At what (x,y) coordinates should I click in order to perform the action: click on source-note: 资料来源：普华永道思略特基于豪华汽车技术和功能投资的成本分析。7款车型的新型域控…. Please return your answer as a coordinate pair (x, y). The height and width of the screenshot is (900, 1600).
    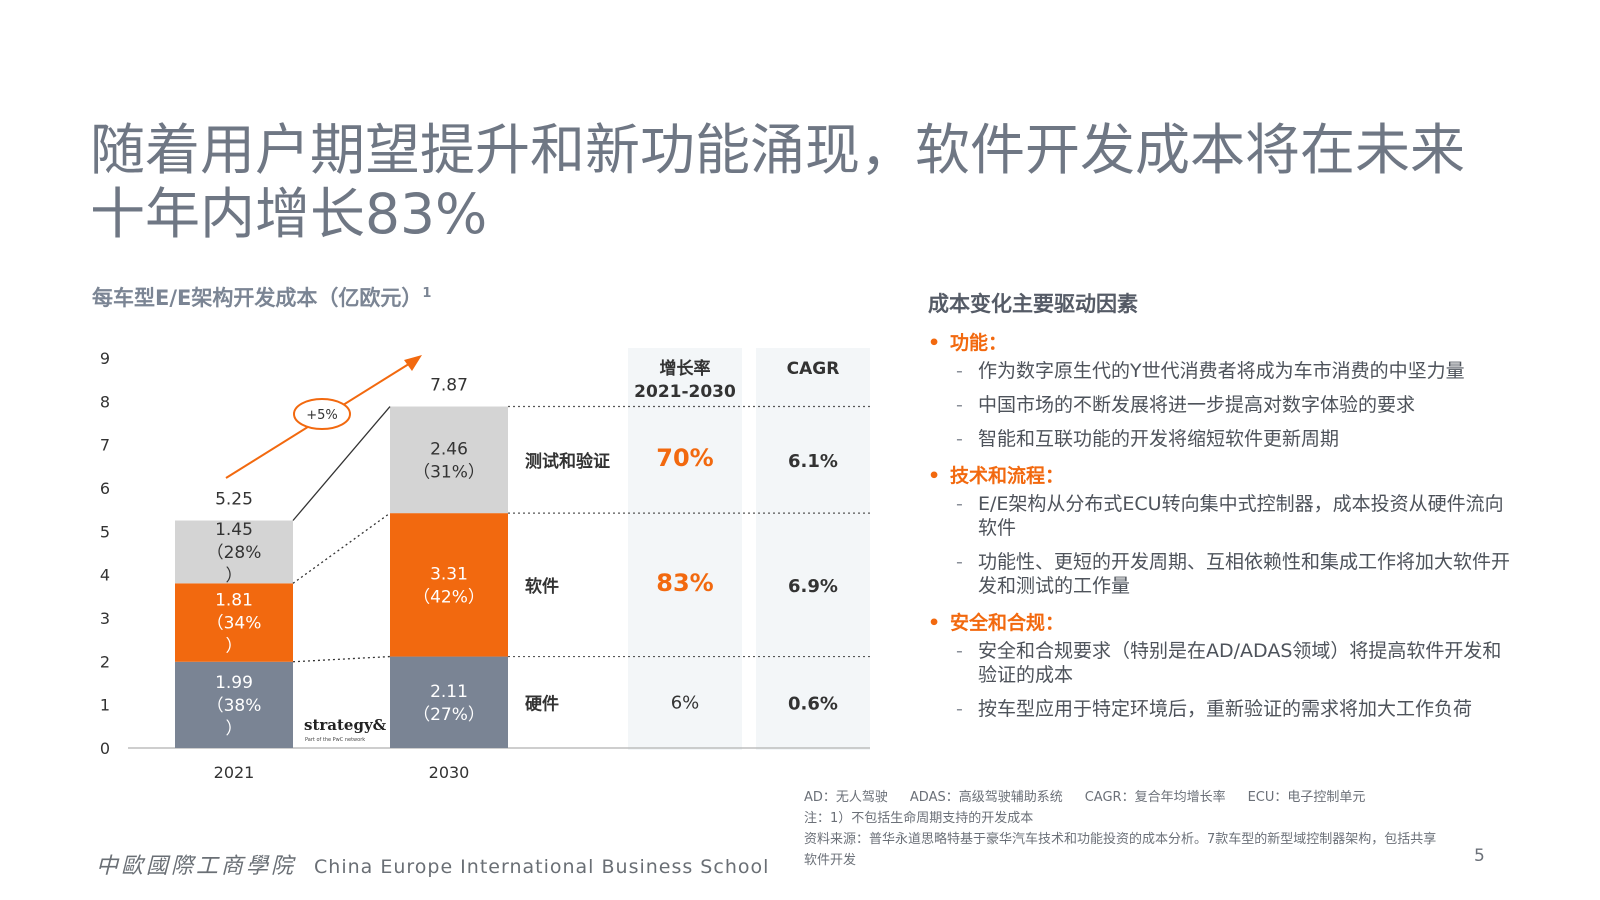
    Looking at the image, I should click on (1120, 850).